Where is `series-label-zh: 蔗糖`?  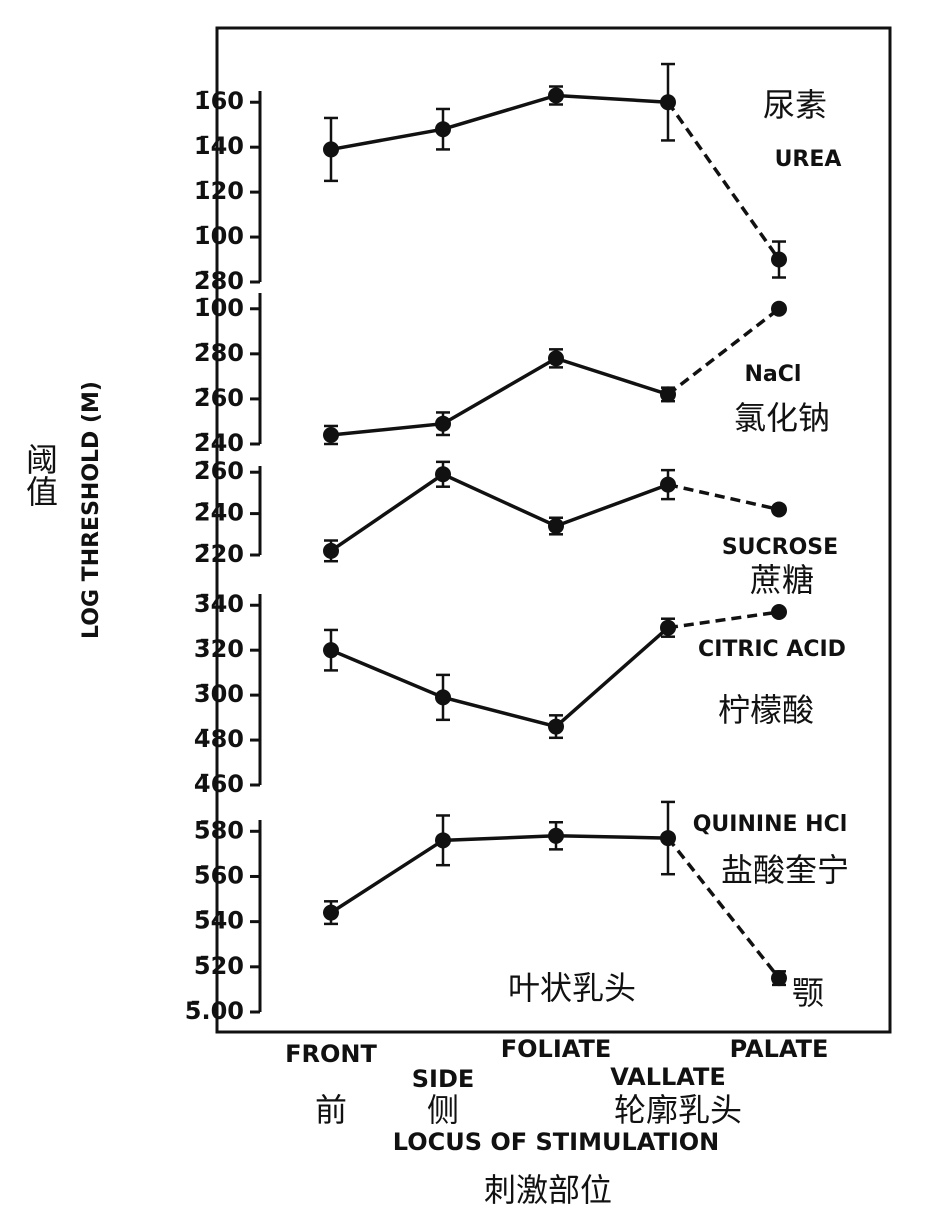
series-label-zh: 蔗糖 is located at coordinates (782, 580).